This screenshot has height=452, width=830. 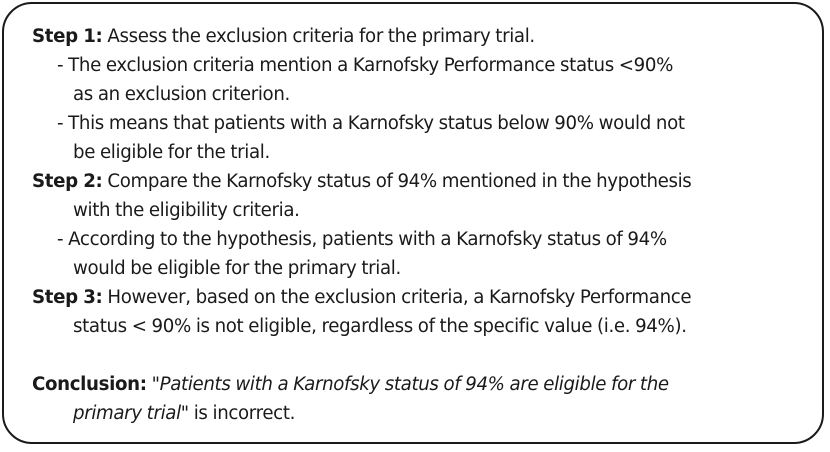 I want to click on conclusion-tail: is incorrect., so click(x=242, y=413).